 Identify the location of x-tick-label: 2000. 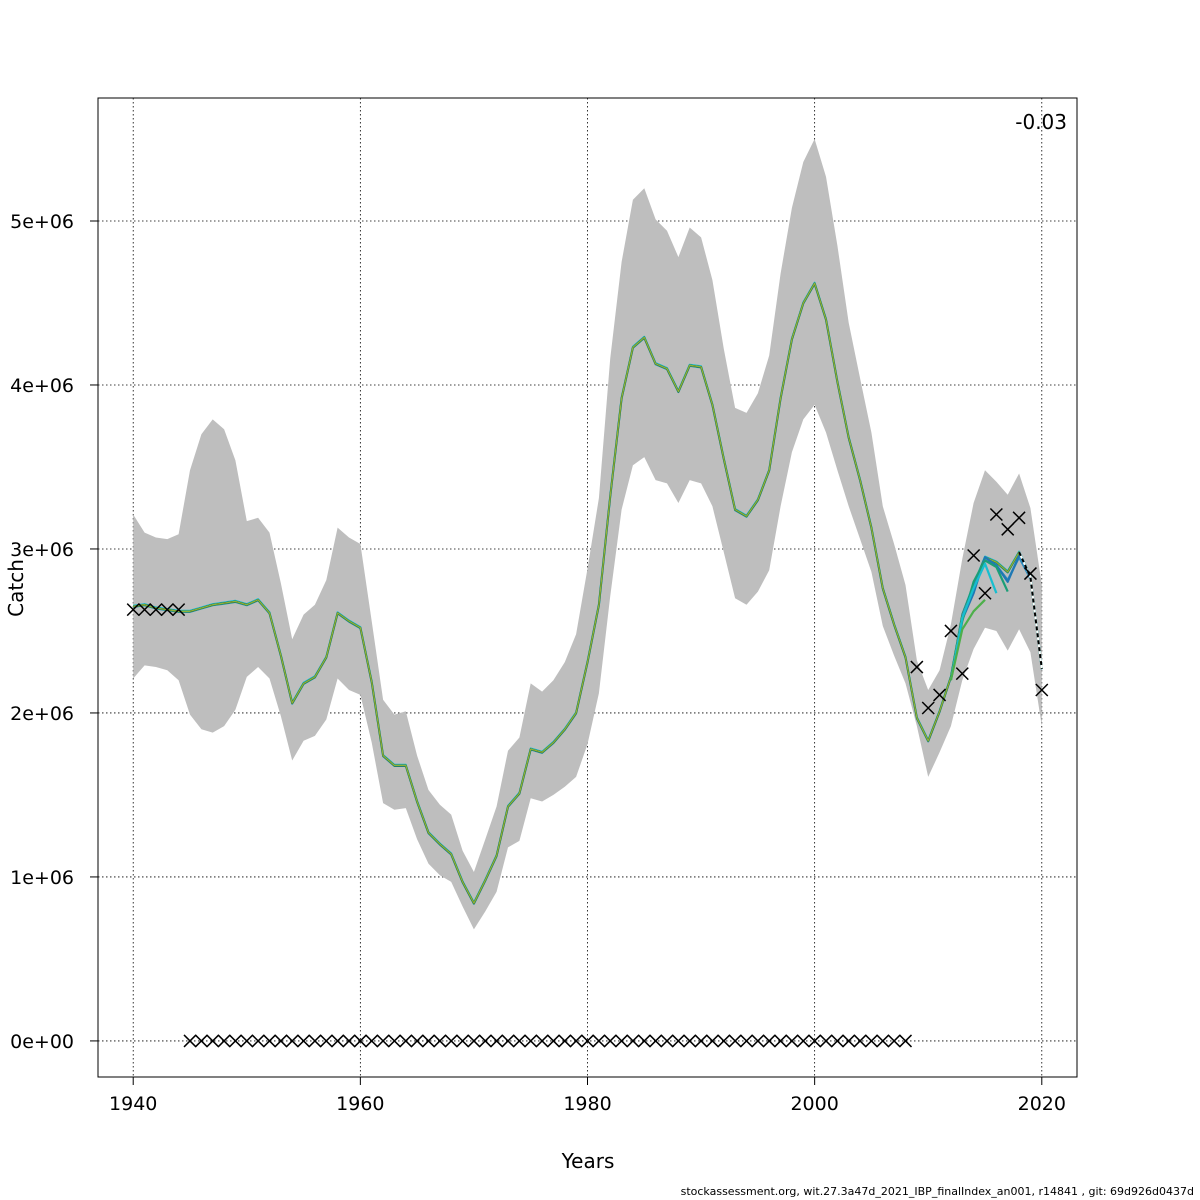
(814, 1104).